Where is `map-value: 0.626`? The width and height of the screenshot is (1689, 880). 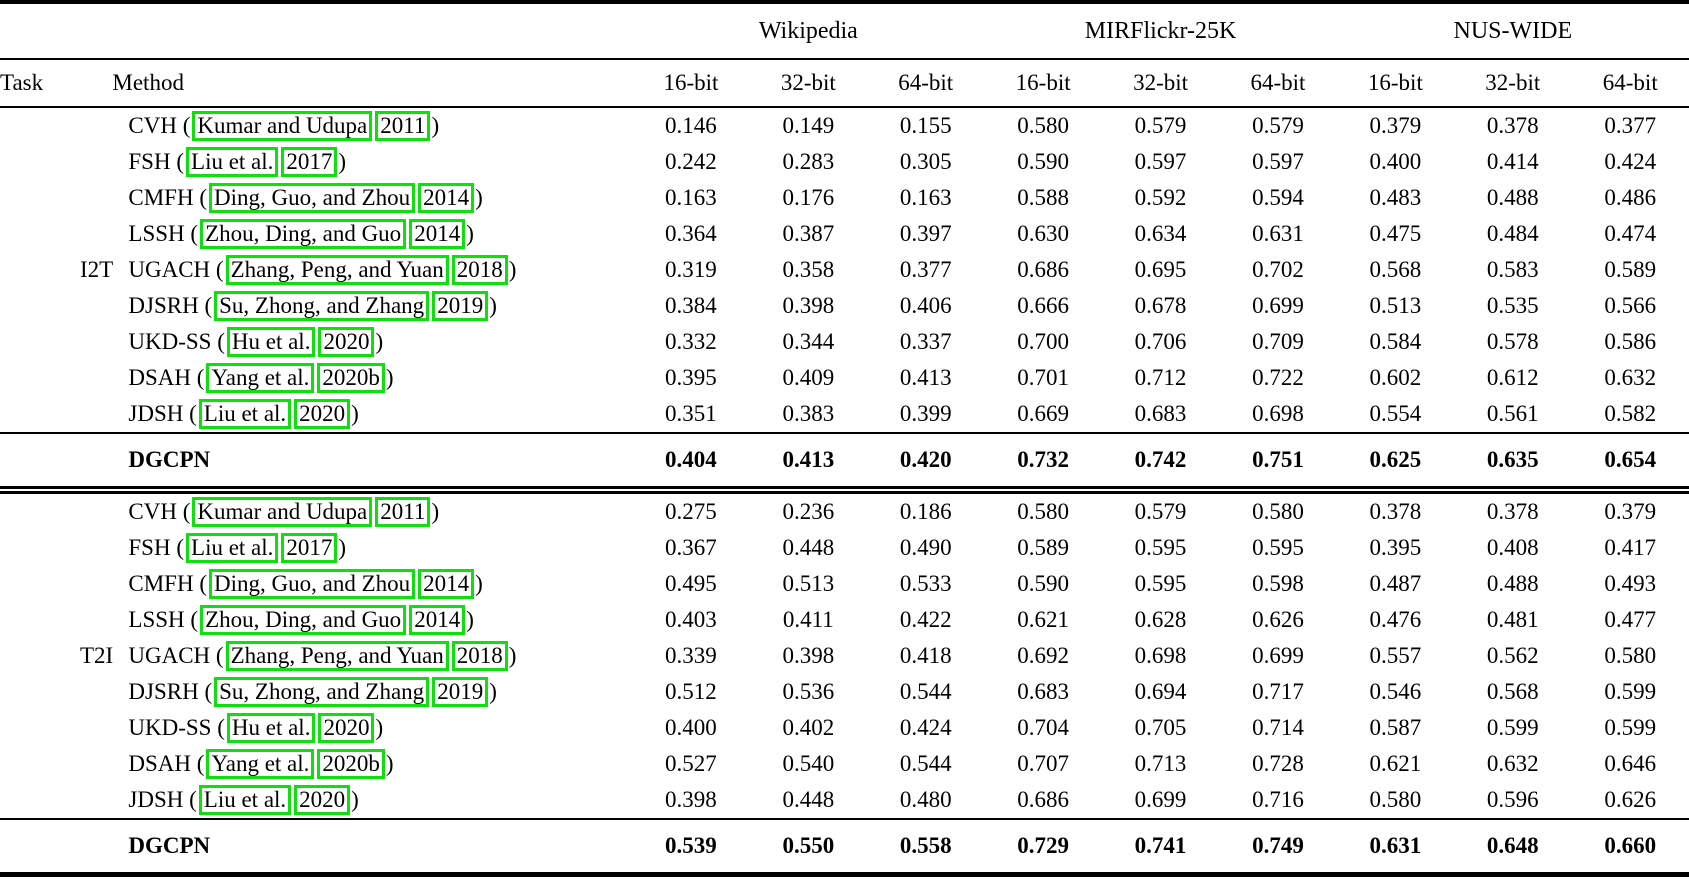
map-value: 0.626 is located at coordinates (1278, 619).